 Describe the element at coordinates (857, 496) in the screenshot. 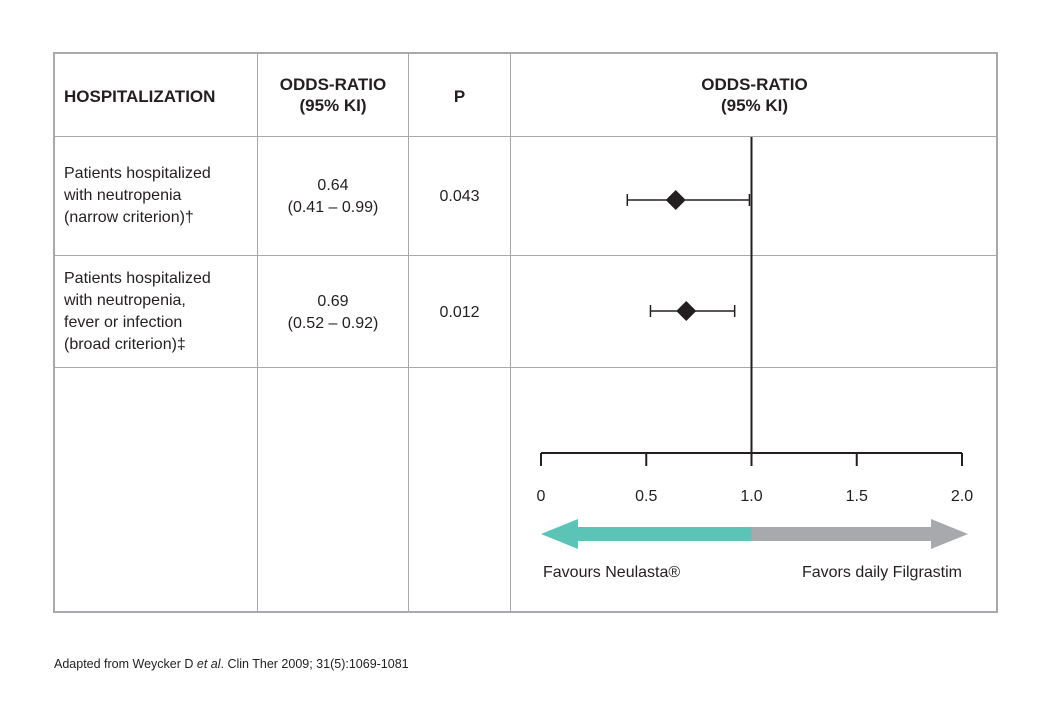

I see `x-tick-label: 1.5` at that location.